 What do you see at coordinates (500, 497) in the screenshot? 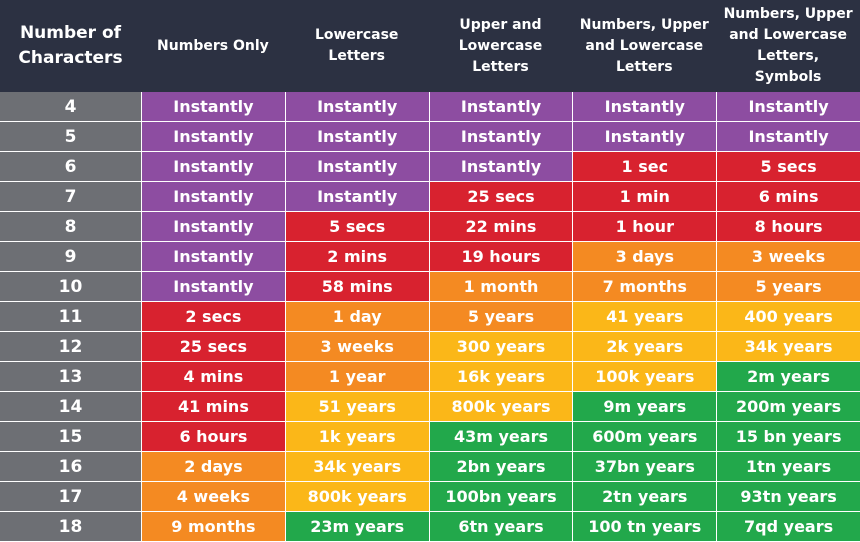
I see `crack-time: 100bn years` at bounding box center [500, 497].